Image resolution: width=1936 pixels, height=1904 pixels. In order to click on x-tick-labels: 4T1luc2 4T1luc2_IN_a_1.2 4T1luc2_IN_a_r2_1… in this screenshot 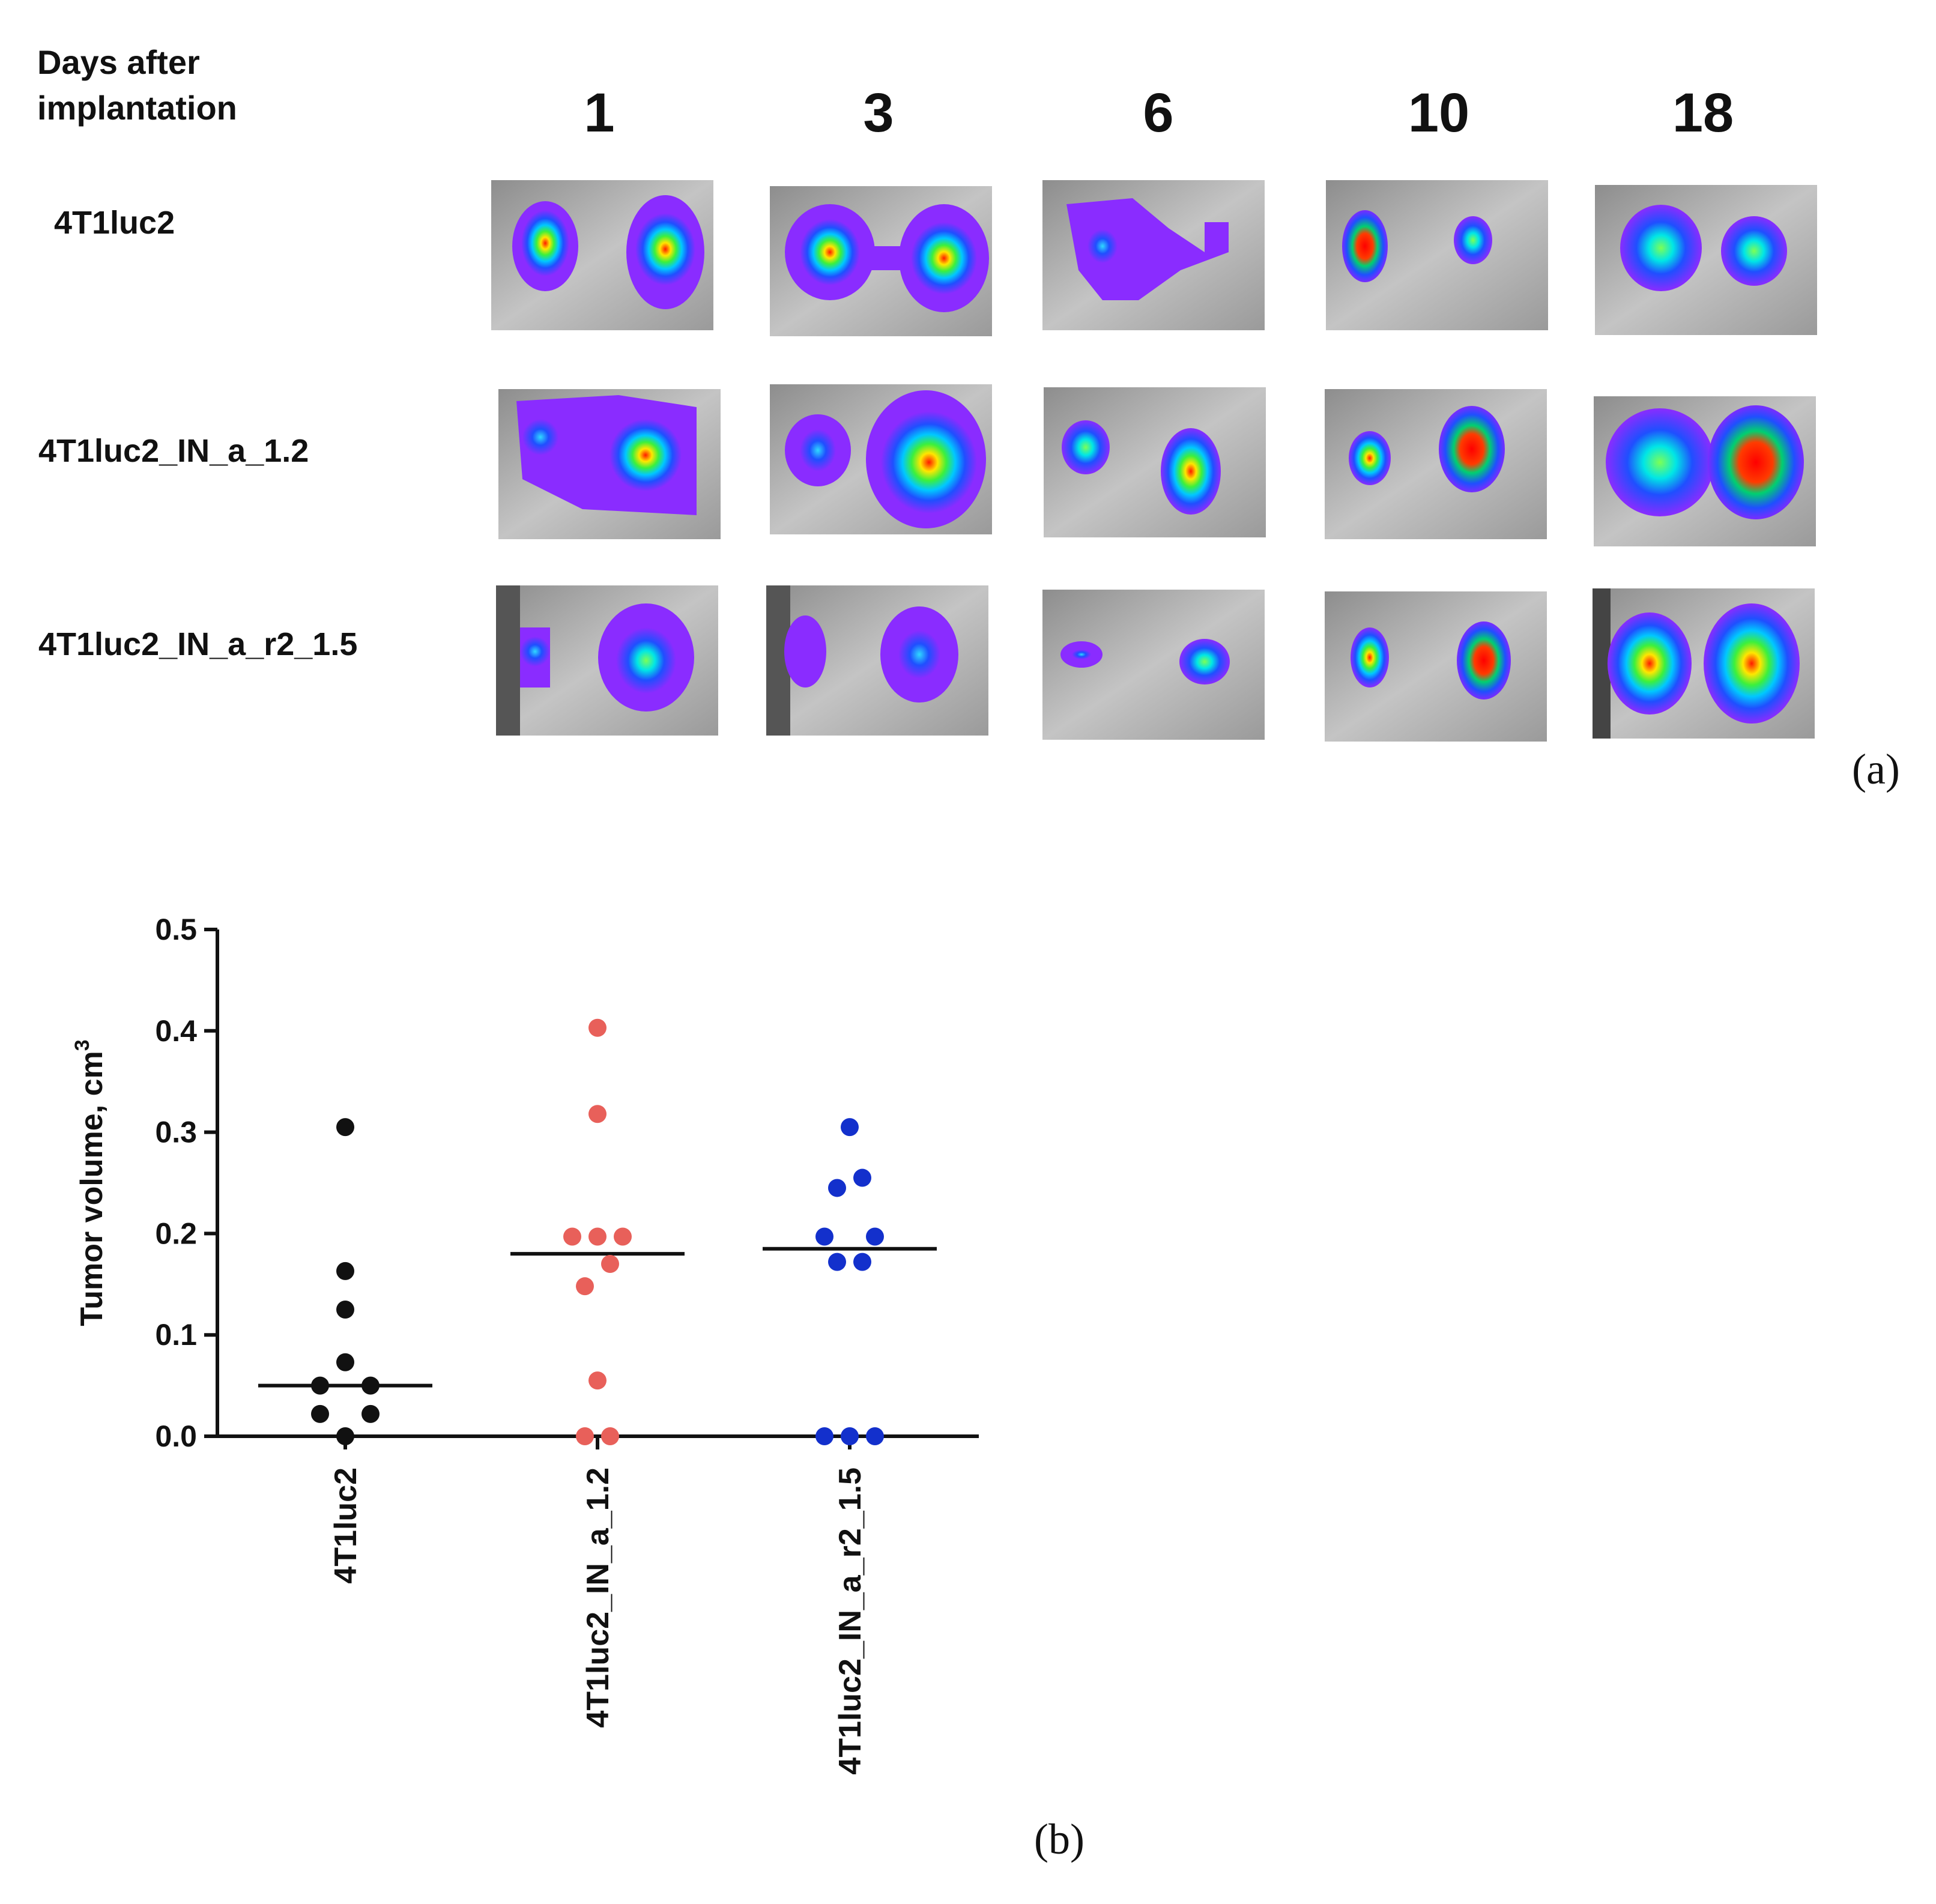, I will do `click(598, 1621)`.